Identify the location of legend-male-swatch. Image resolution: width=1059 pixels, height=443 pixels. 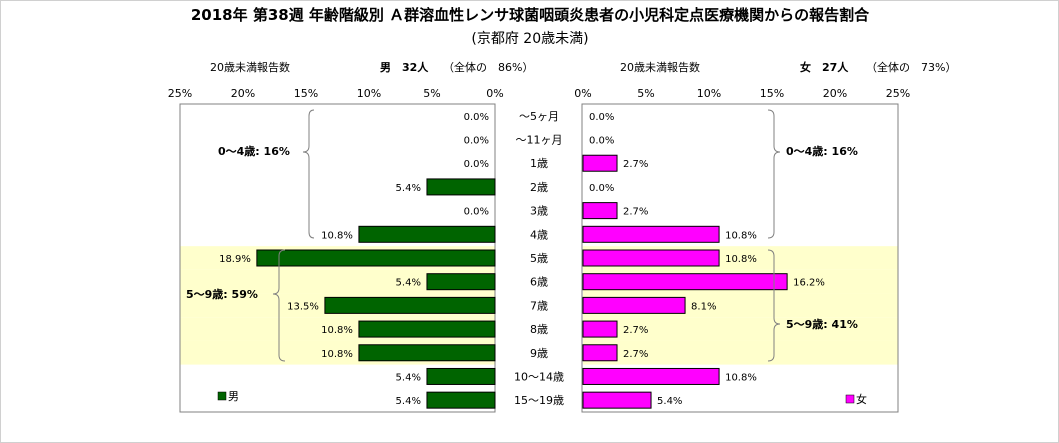
(222, 396).